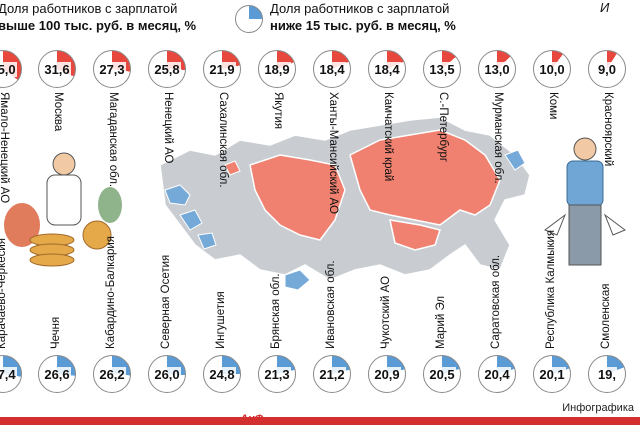  I want to click on top-circle-9: 13,0, so click(497, 69).